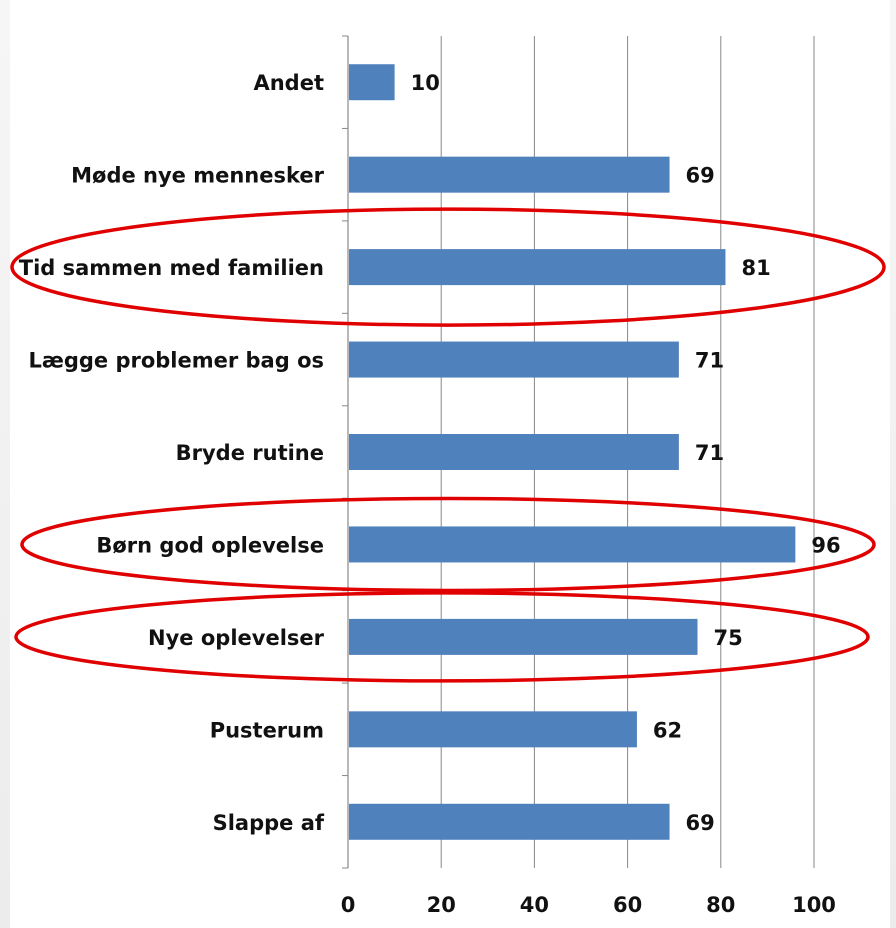  Describe the element at coordinates (269, 823) in the screenshot. I see `category-label: Slappe af` at that location.